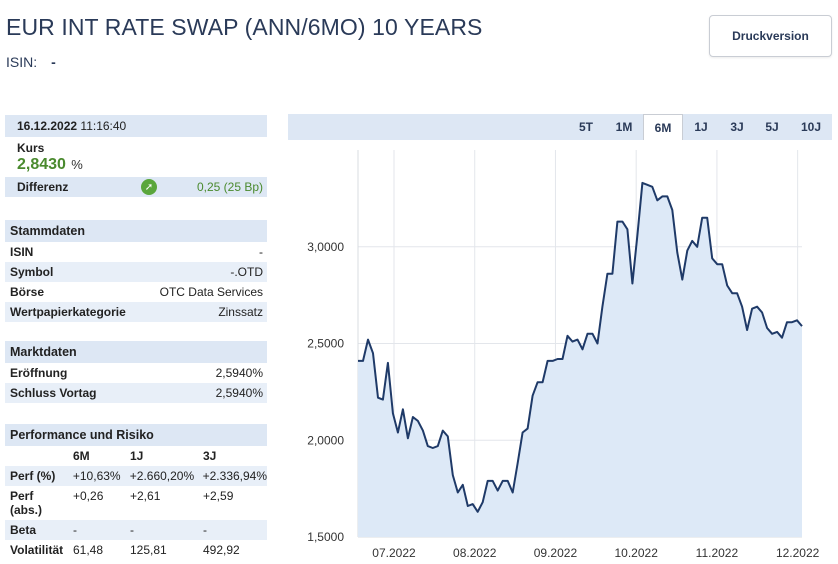  I want to click on y-tick-label: 2,5000, so click(325, 344).